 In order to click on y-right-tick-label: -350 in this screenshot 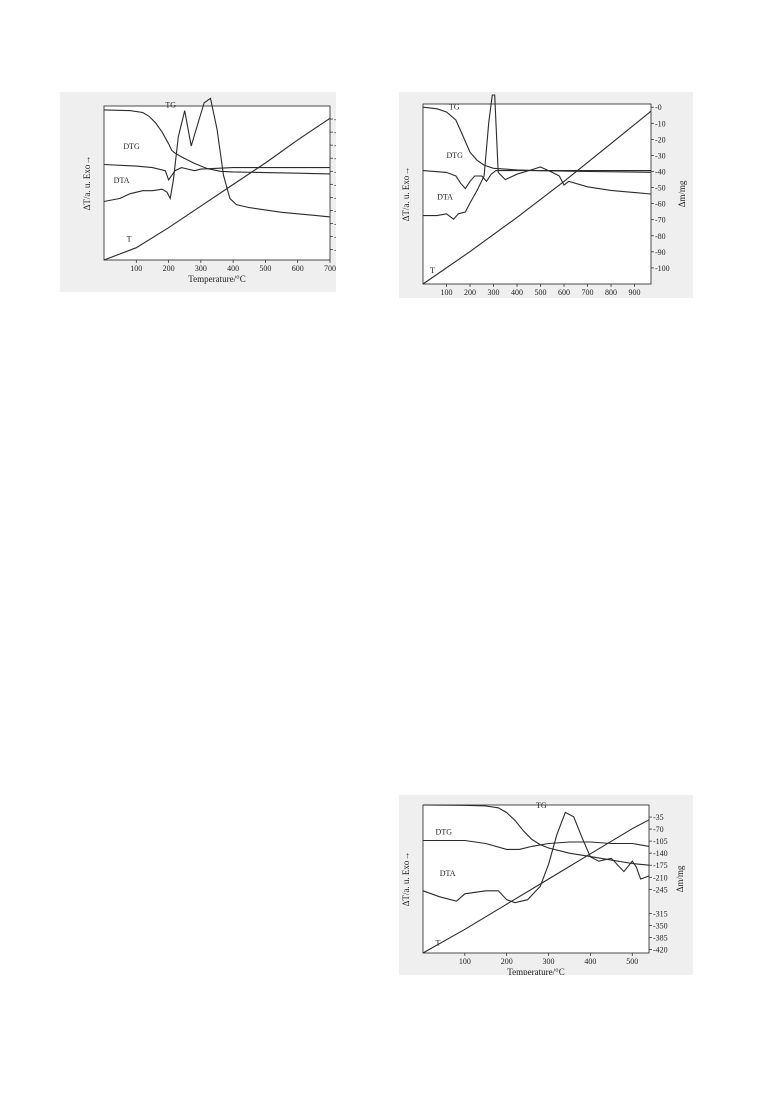, I will do `click(660, 925)`.